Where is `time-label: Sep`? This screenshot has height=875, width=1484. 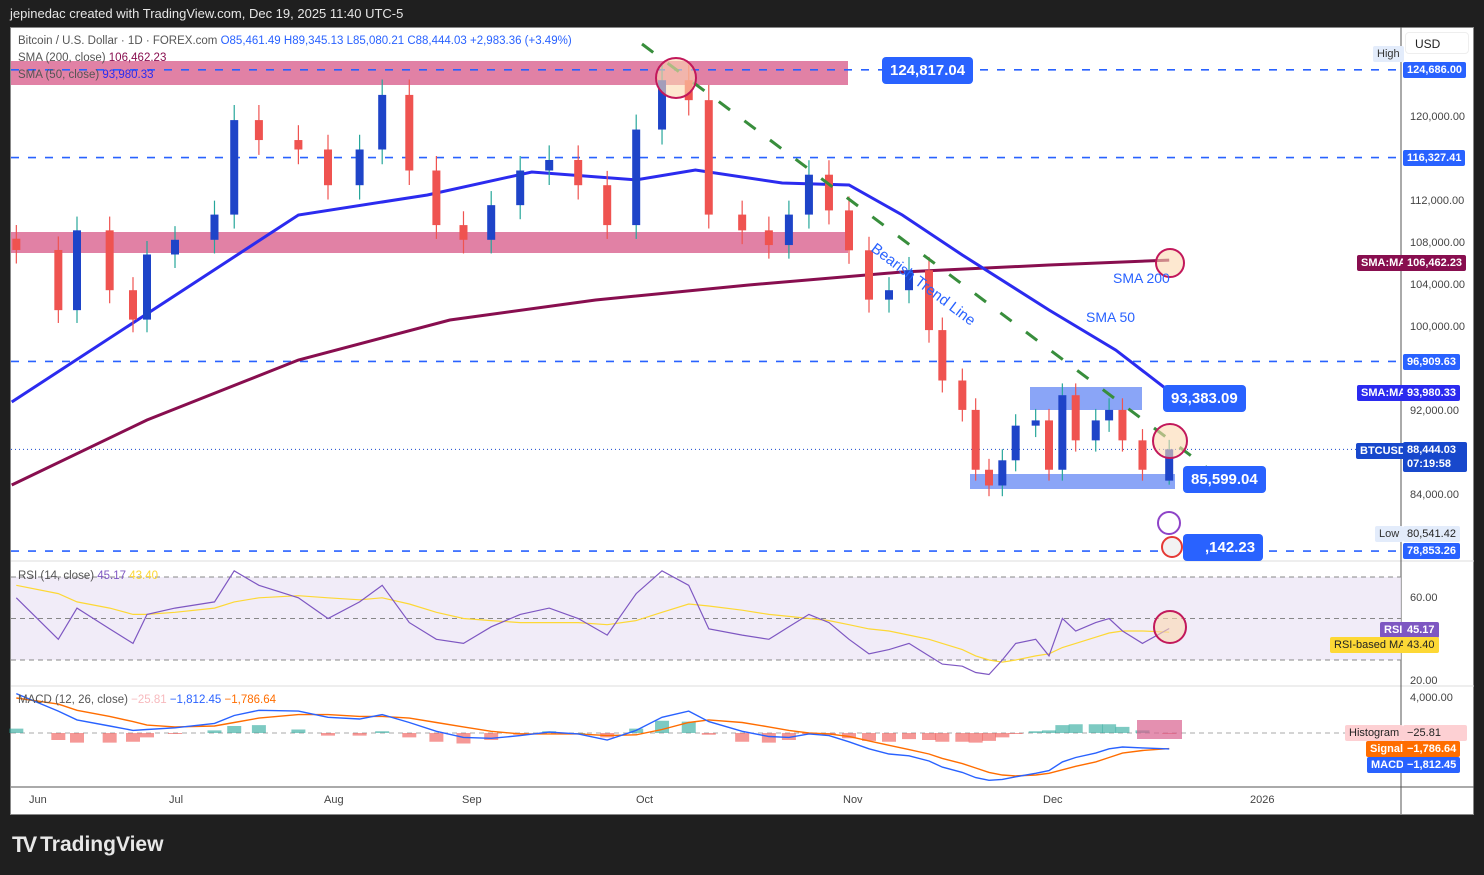 time-label: Sep is located at coordinates (472, 800).